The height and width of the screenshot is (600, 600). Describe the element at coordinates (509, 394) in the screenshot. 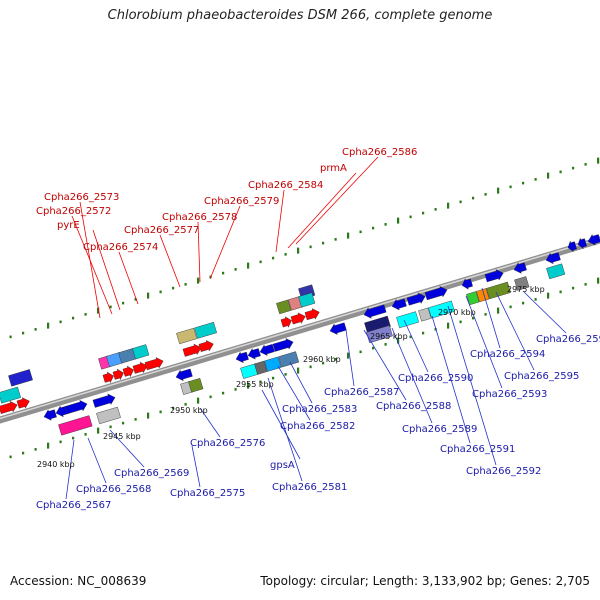

I see `gene-label-lower: Cpha266_2593` at that location.